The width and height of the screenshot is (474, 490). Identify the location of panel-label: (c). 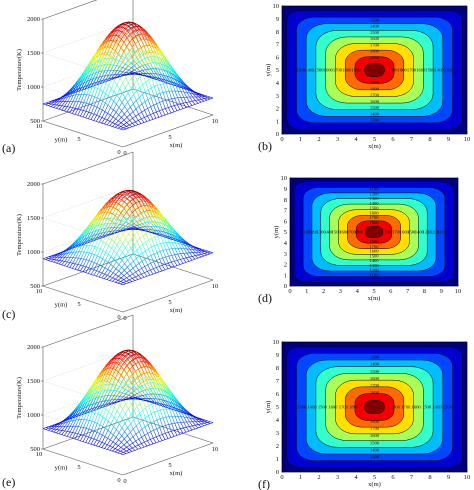
(8, 314).